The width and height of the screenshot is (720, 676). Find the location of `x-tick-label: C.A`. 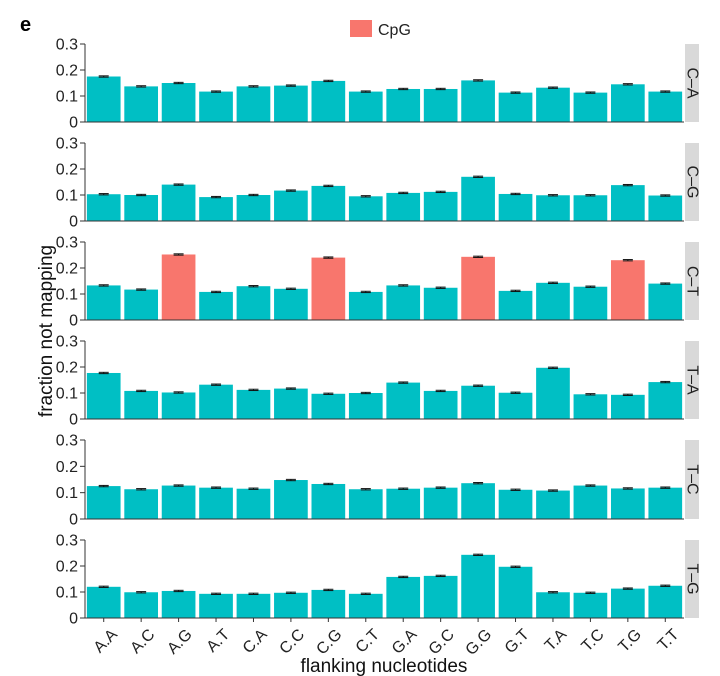

x-tick-label: C.A is located at coordinates (255, 641).